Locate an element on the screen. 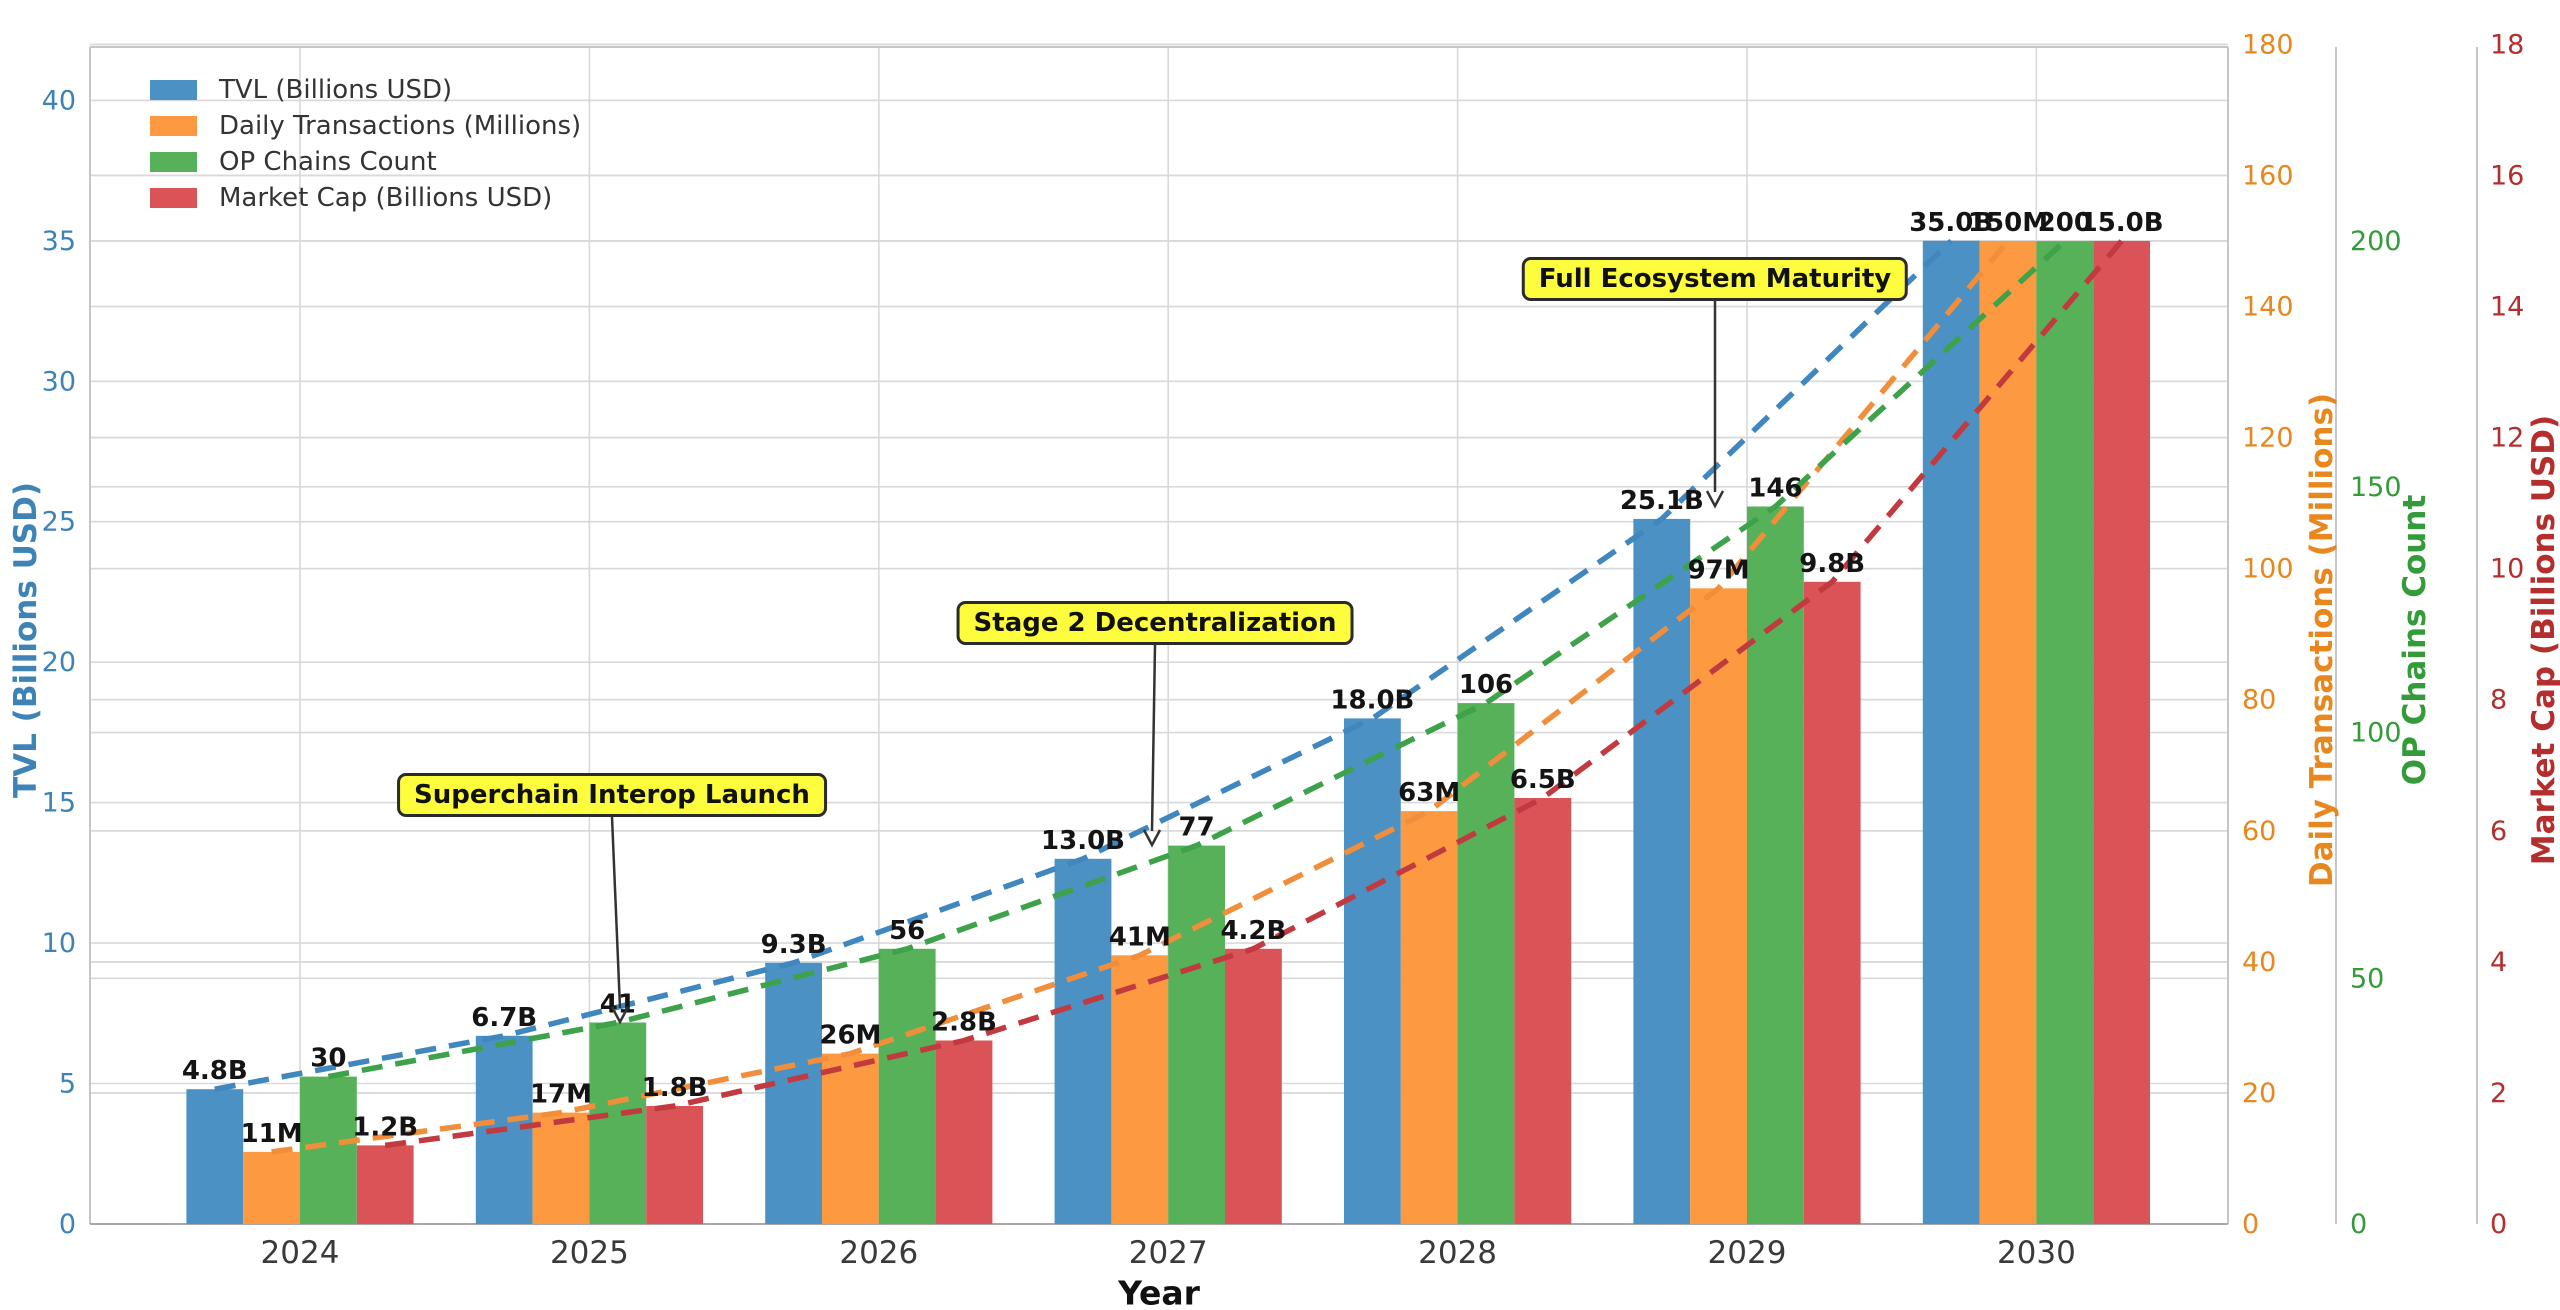  bar-tx-2024 is located at coordinates (271, 1187).